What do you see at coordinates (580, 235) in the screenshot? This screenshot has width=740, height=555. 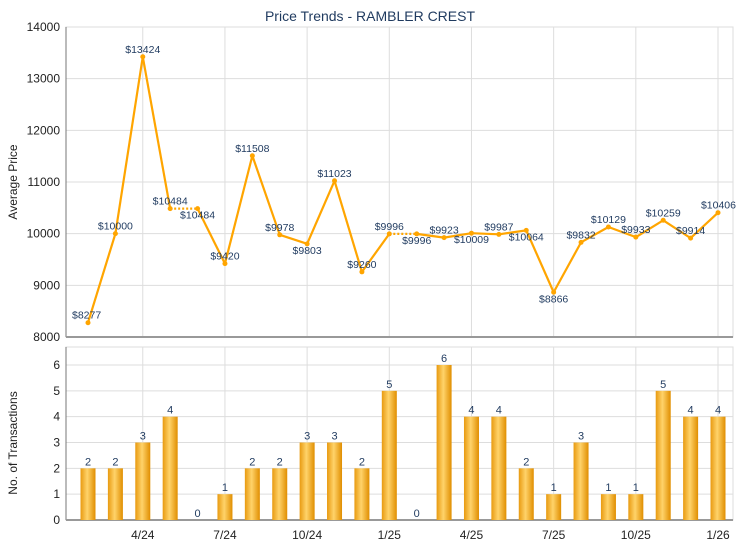 I see `price-data-label: $9832` at bounding box center [580, 235].